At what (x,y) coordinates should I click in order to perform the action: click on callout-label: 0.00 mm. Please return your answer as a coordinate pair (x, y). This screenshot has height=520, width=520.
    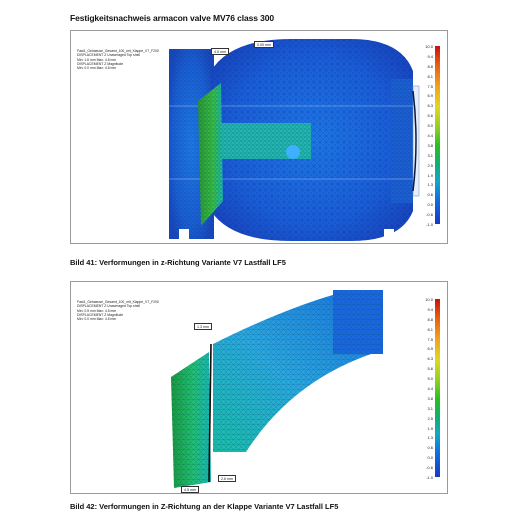
    Looking at the image, I should click on (264, 44).